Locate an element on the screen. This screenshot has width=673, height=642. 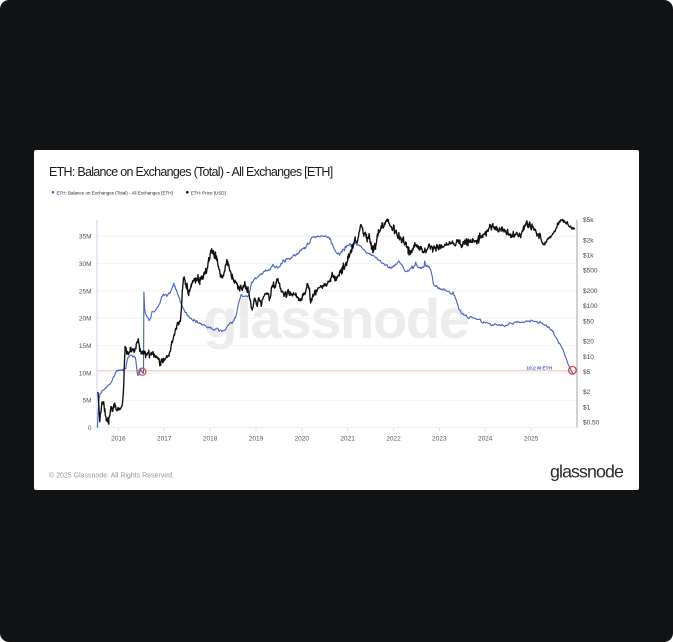
svg-text: $1k is located at coordinates (588, 256).